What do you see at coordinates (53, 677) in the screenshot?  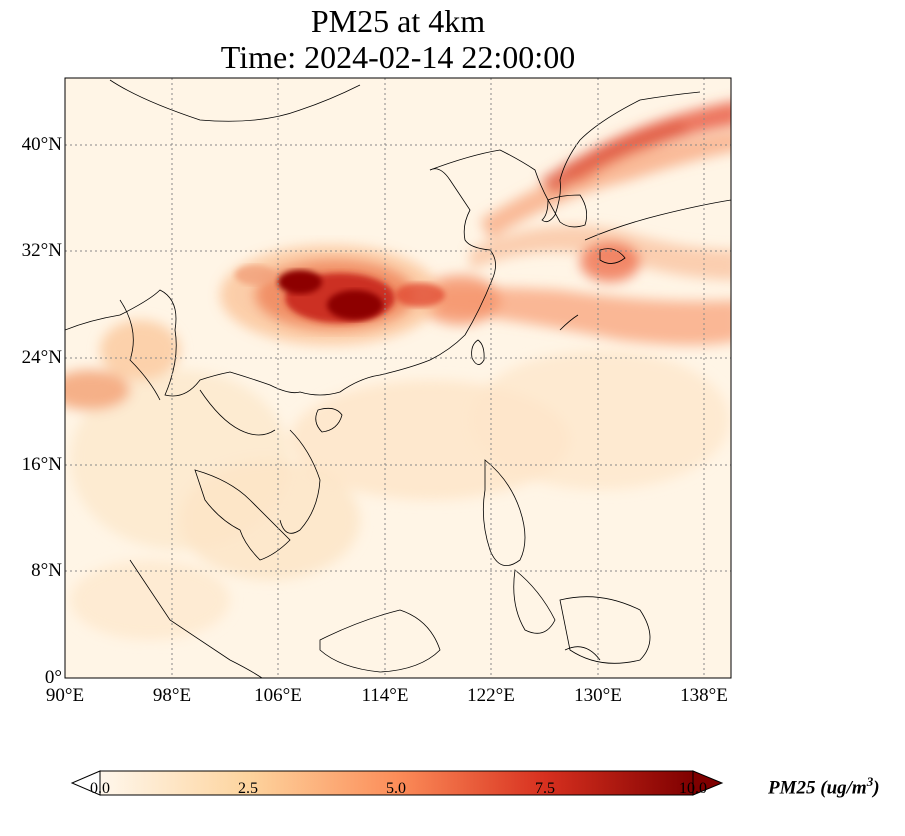 I see `y-tick-label: 0°` at bounding box center [53, 677].